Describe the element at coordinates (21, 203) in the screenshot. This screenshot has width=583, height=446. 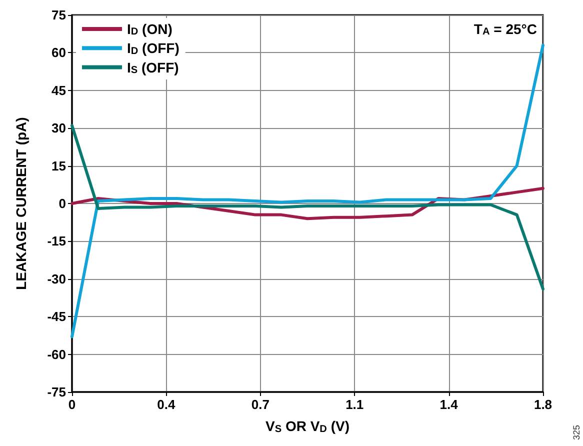
I see `y-axis-title: LEAKAGE CURRENT (pA)` at that location.